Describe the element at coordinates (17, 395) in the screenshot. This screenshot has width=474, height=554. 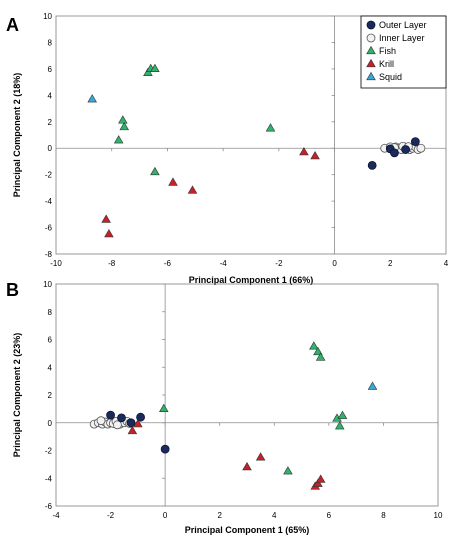
I see `panel-b-y-axis-label: Principal Component 2 (23%)` at that location.